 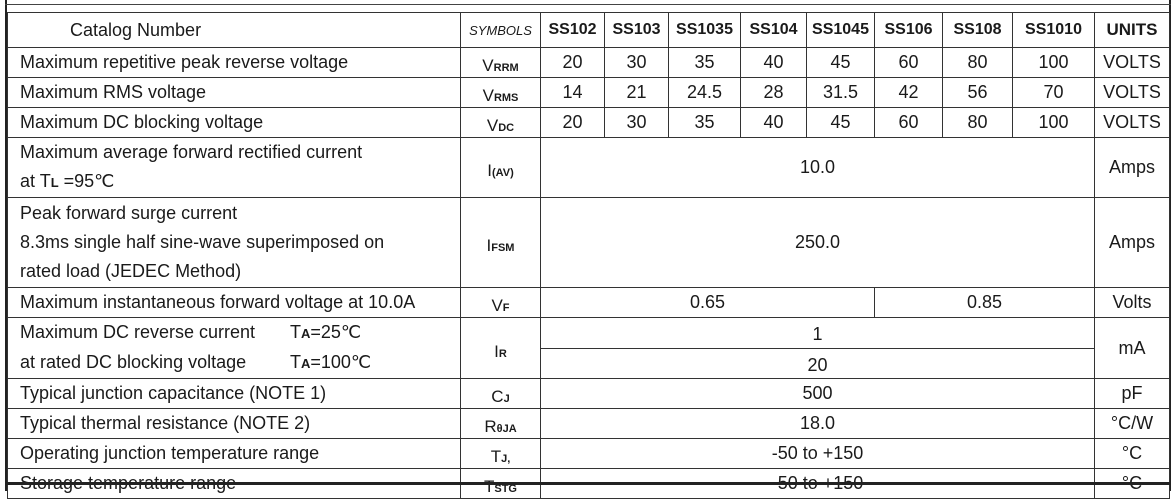 I want to click on value-cell: 24.5, so click(x=704, y=92).